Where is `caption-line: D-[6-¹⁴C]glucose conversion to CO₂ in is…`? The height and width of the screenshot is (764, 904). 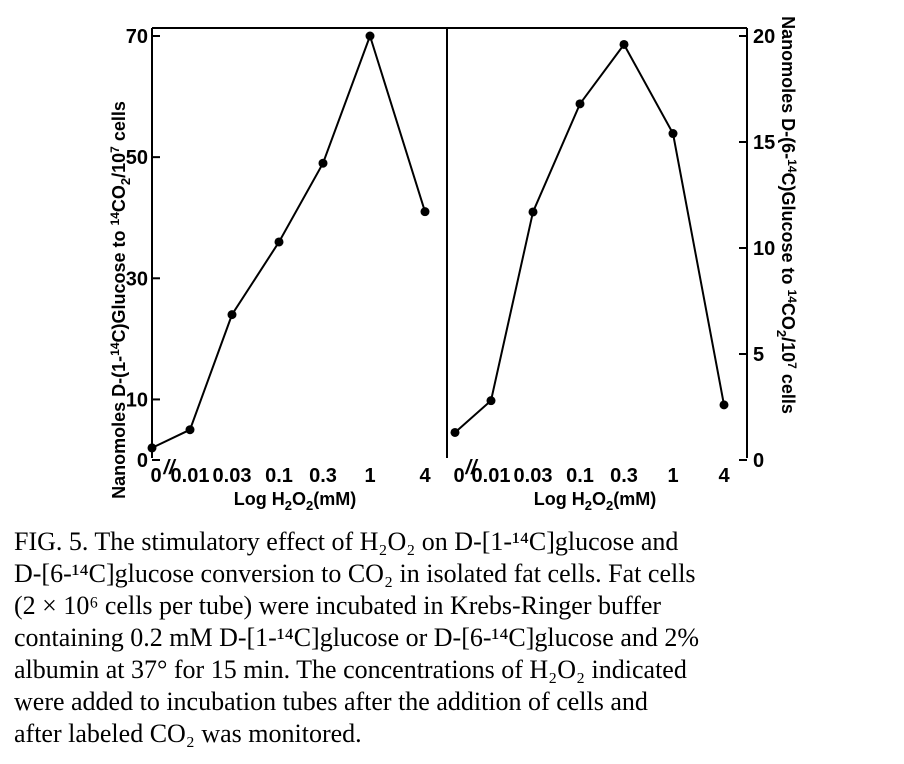
caption-line: D-[6-¹⁴C]glucose conversion to CO₂ in is… is located at coordinates (355, 573).